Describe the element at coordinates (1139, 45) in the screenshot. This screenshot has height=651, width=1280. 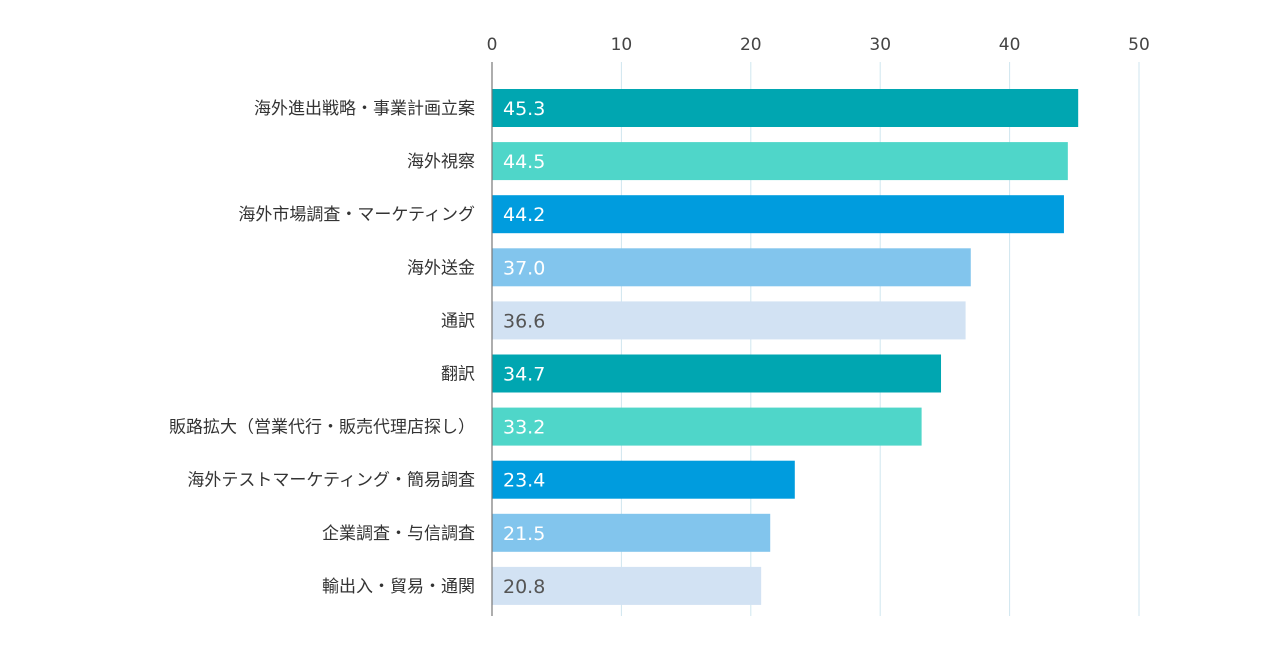
I see `x-tick-label: 50` at that location.